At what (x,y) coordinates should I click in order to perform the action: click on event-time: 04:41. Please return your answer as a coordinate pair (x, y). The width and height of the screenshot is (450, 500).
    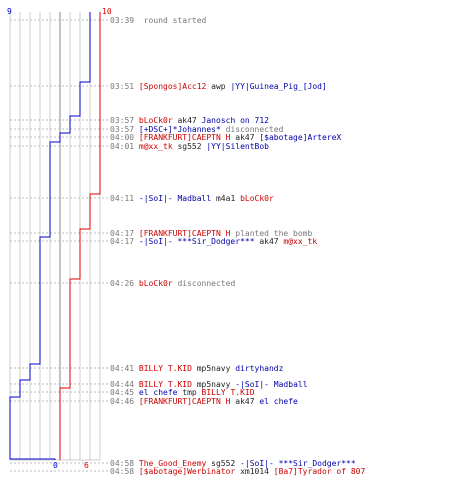
    Looking at the image, I should click on (122, 368).